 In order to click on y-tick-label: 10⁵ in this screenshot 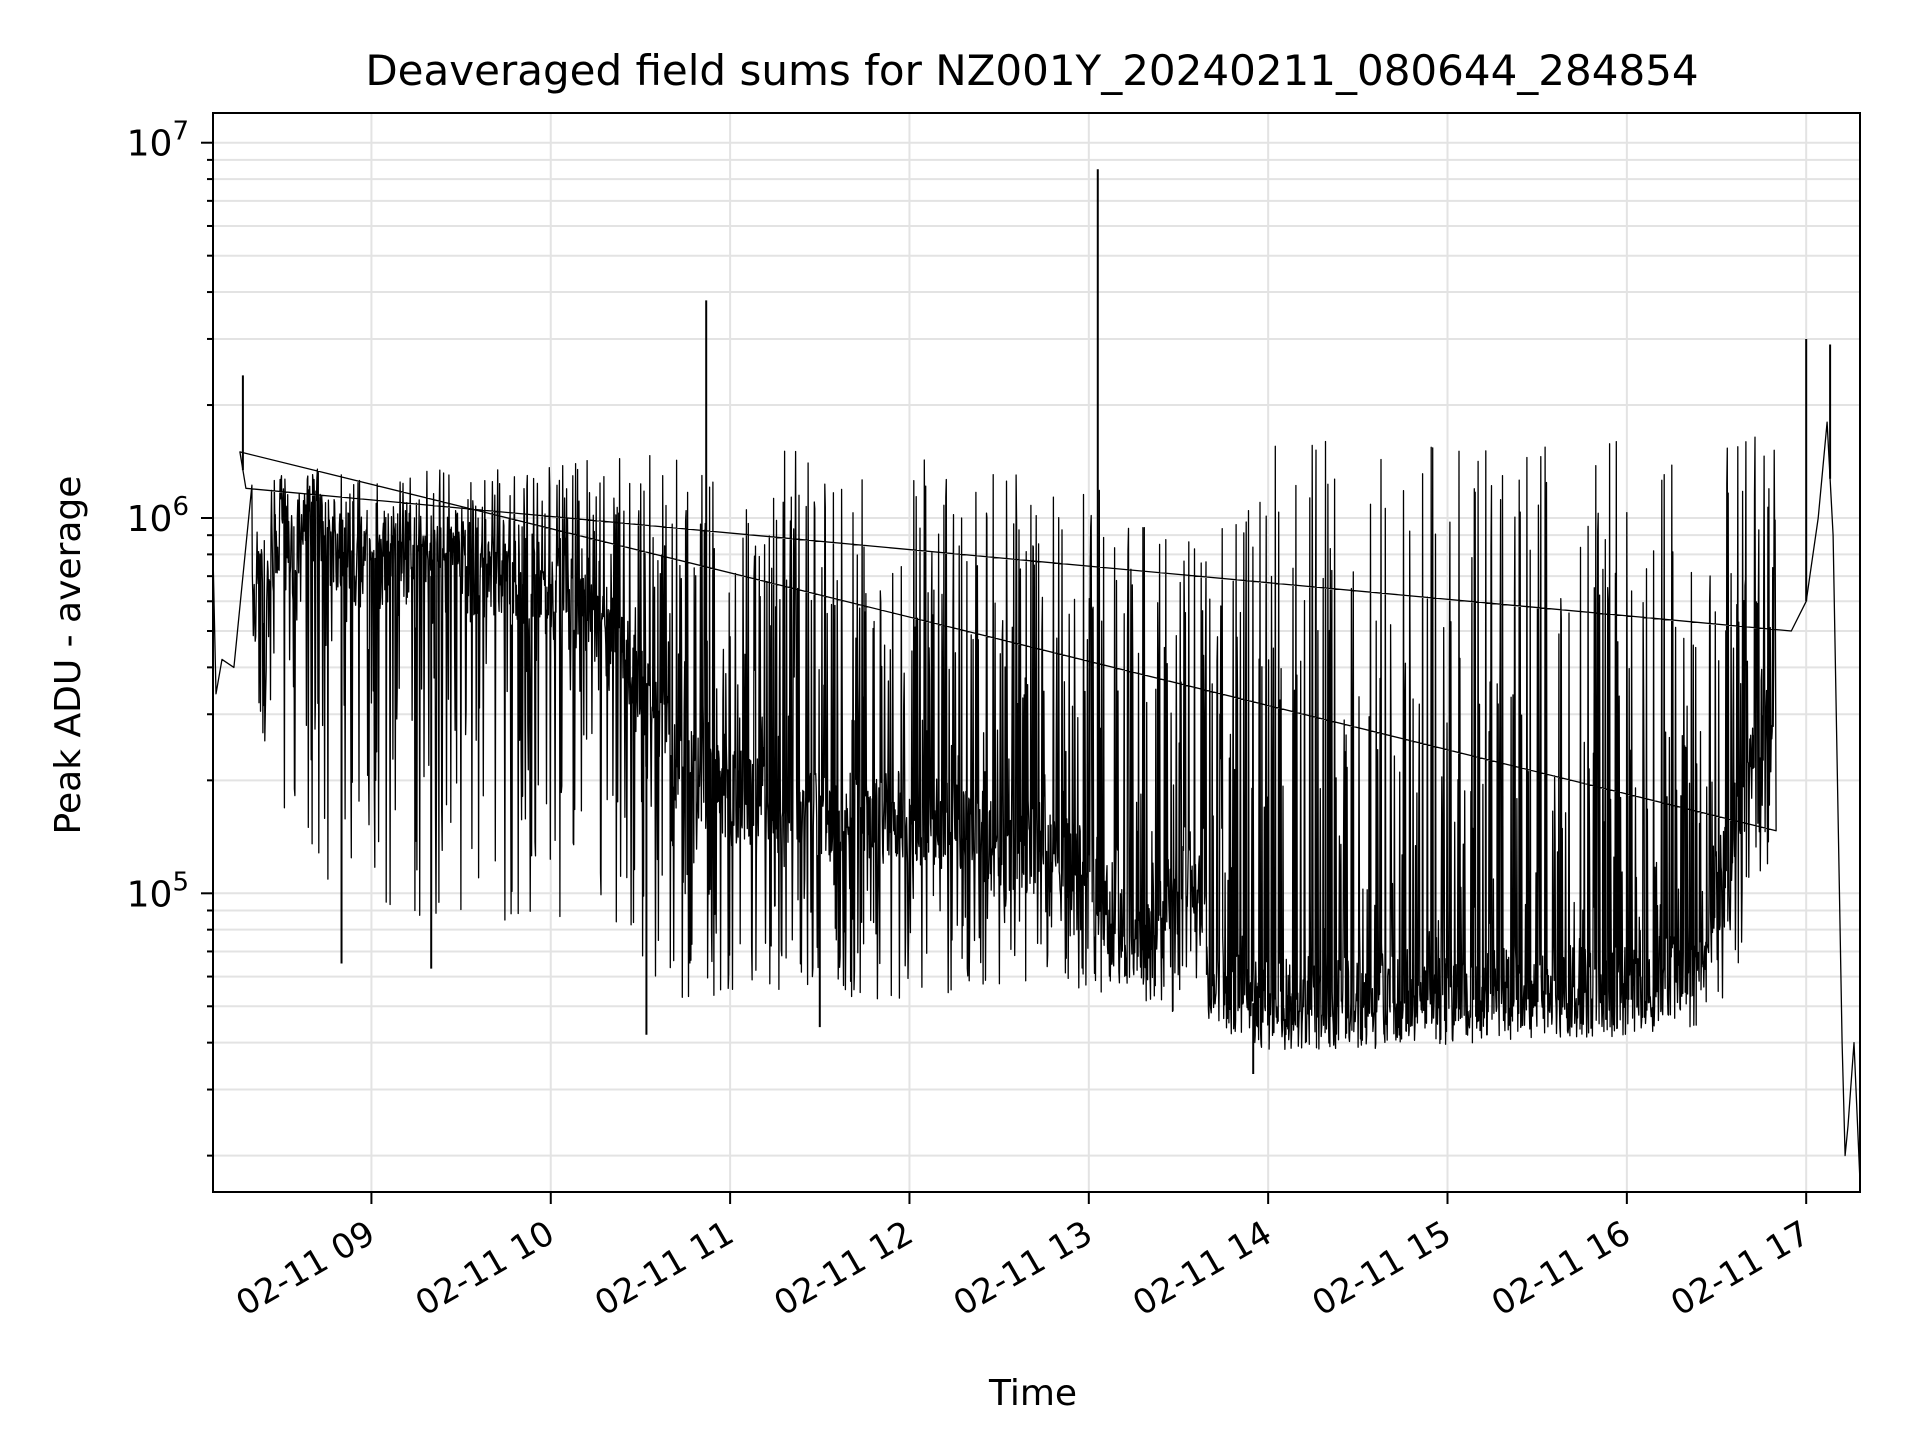, I will do `click(158, 891)`.